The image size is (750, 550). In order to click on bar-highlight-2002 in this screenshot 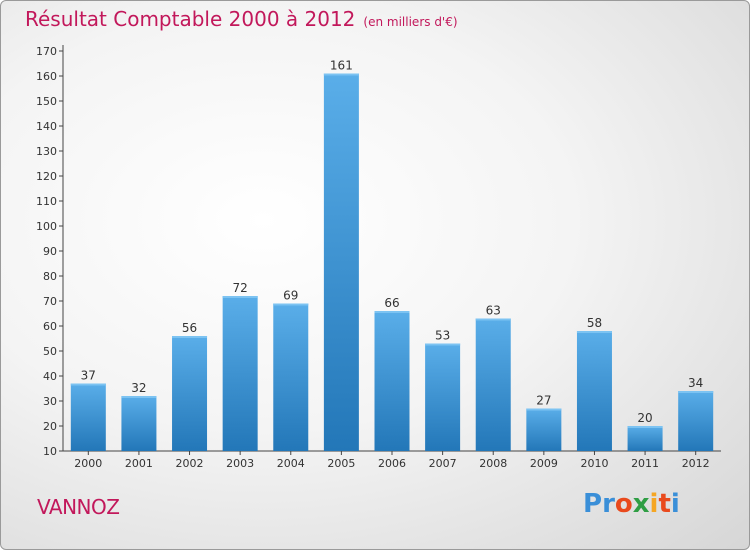, I will do `click(190, 337)`.